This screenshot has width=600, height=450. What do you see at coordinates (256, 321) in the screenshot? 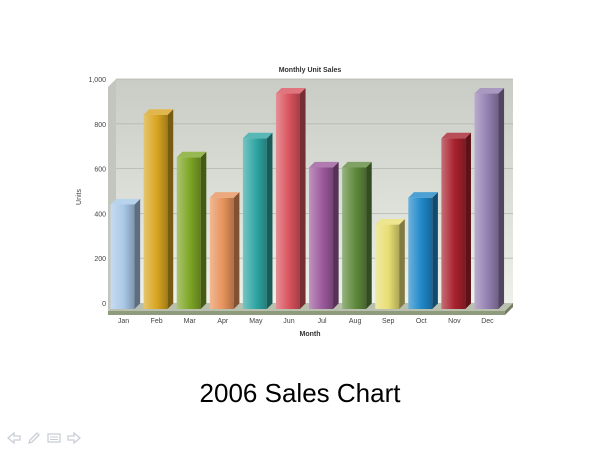
I see `x-tick-label: May` at bounding box center [256, 321].